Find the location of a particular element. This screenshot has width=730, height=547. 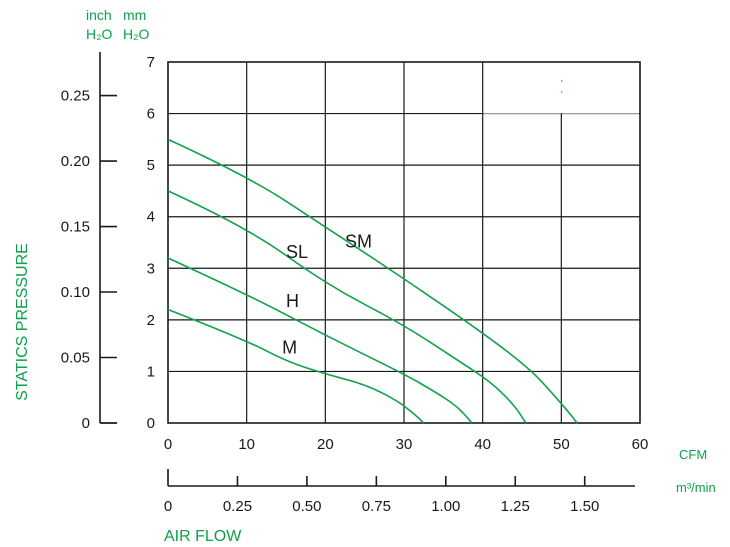

x-tick-cfm: 60 is located at coordinates (640, 444).